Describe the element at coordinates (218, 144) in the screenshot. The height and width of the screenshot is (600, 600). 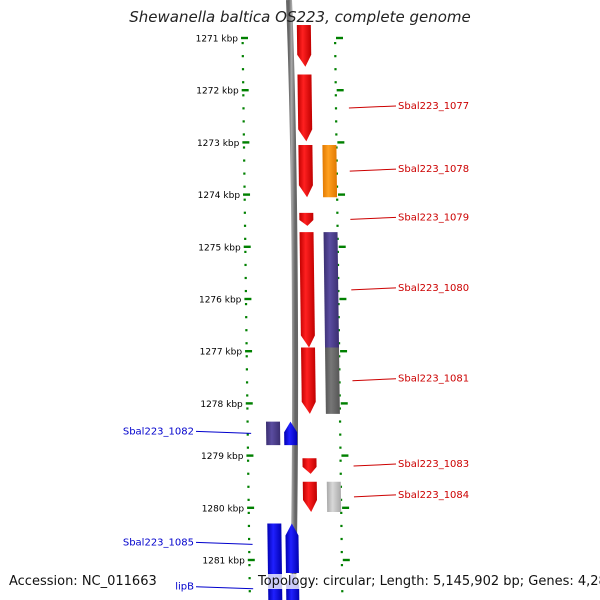
I see `axis-tick-label: 1273 kbp` at that location.